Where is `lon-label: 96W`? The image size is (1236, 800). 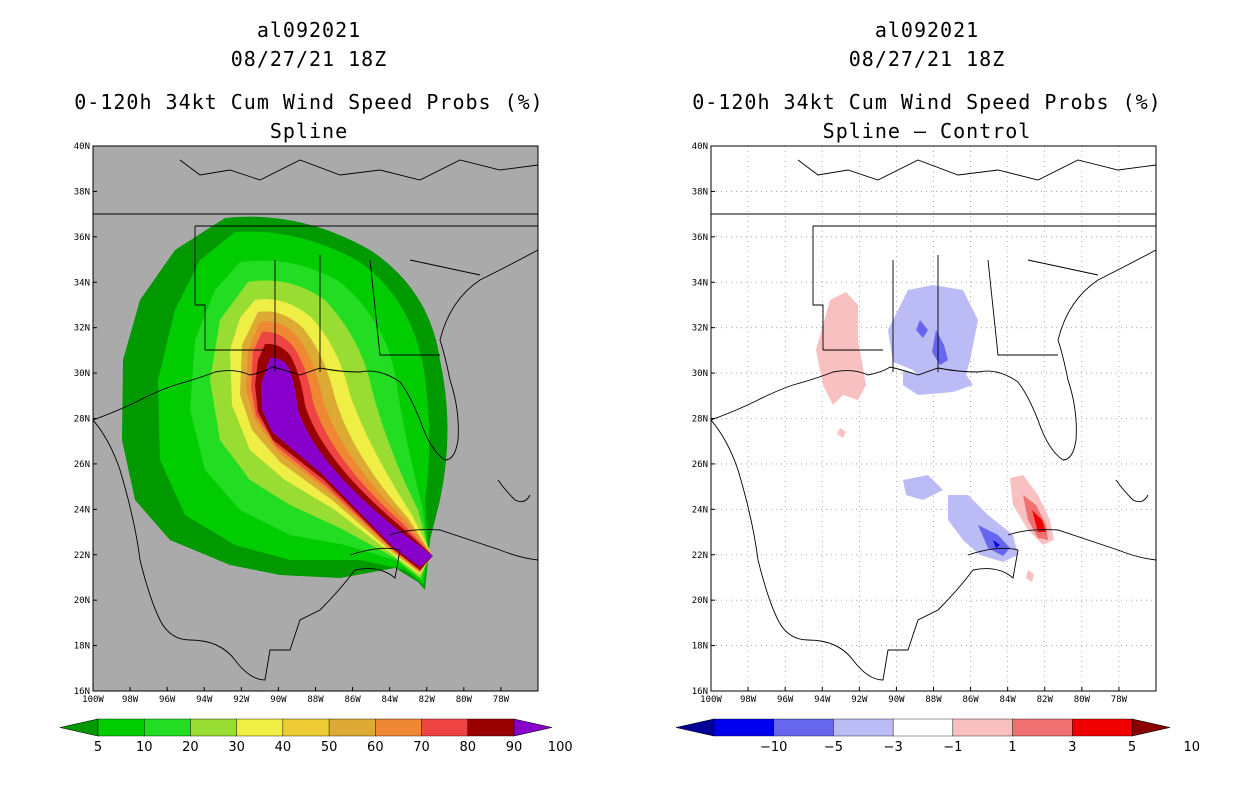 lon-label: 96W is located at coordinates (785, 700).